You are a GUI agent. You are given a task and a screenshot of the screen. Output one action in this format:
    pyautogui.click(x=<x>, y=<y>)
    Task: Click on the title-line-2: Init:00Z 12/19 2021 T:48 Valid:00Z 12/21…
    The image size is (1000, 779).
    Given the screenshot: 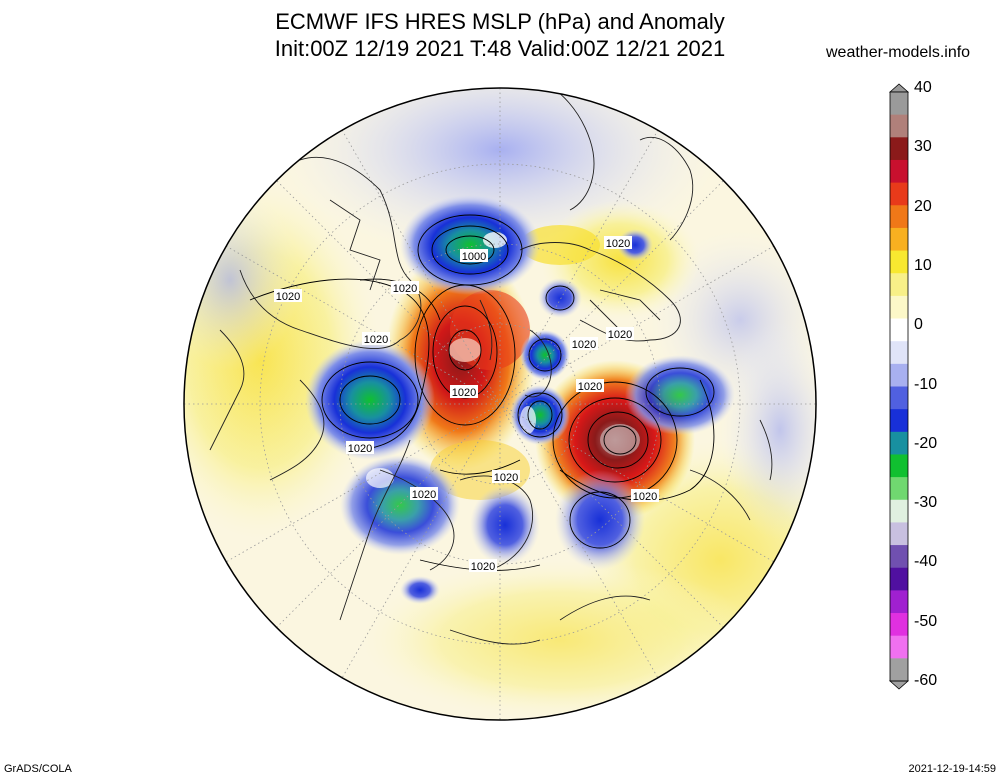 What is the action you would take?
    pyautogui.click(x=500, y=48)
    